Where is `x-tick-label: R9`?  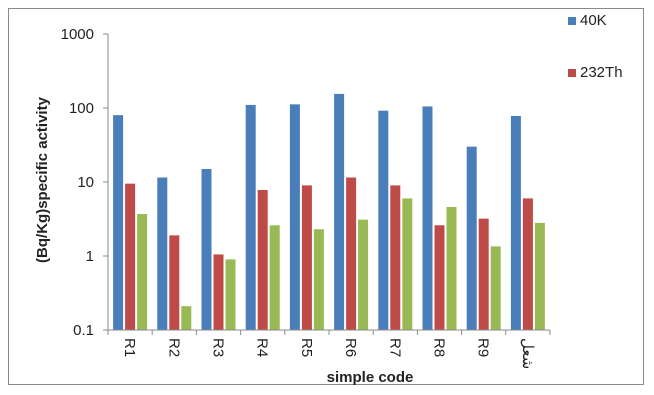 x-tick-label: R9 is located at coordinates (483, 347).